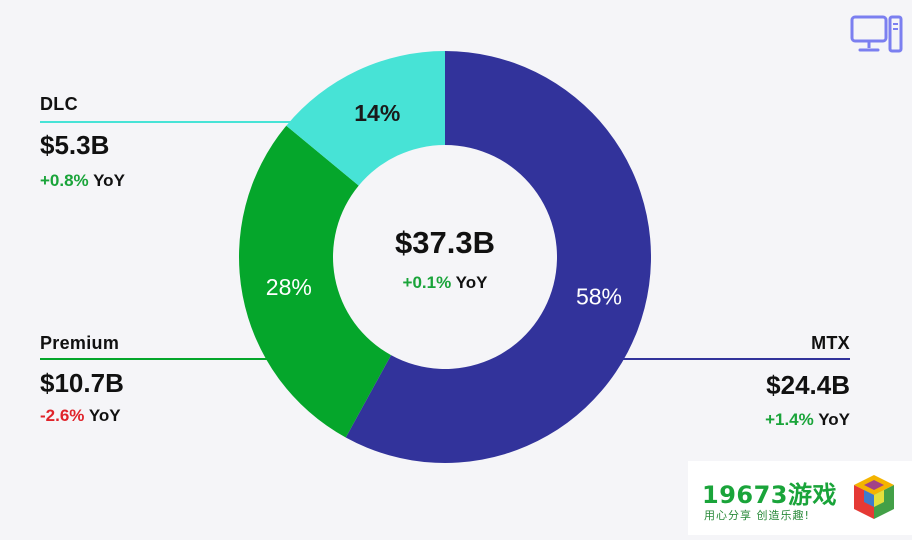  What do you see at coordinates (75, 145) in the screenshot?
I see `dlc-value: $5.3B` at bounding box center [75, 145].